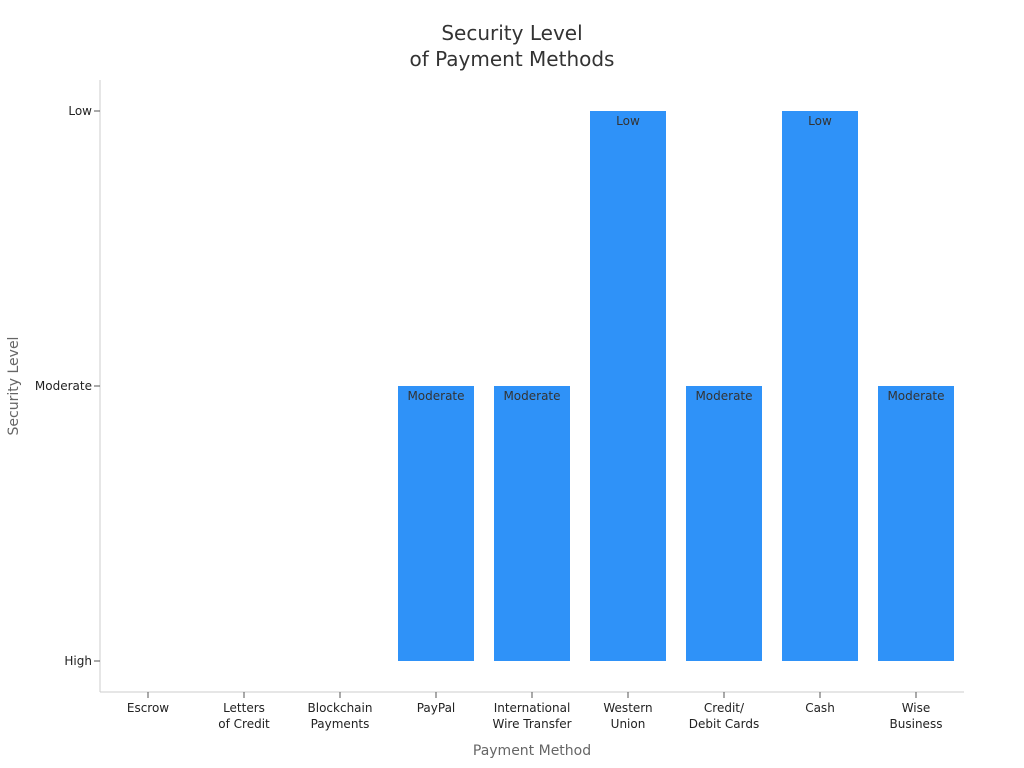 This screenshot has height=768, width=1024. What do you see at coordinates (340, 708) in the screenshot?
I see `x-tick-label: Blockchain` at bounding box center [340, 708].